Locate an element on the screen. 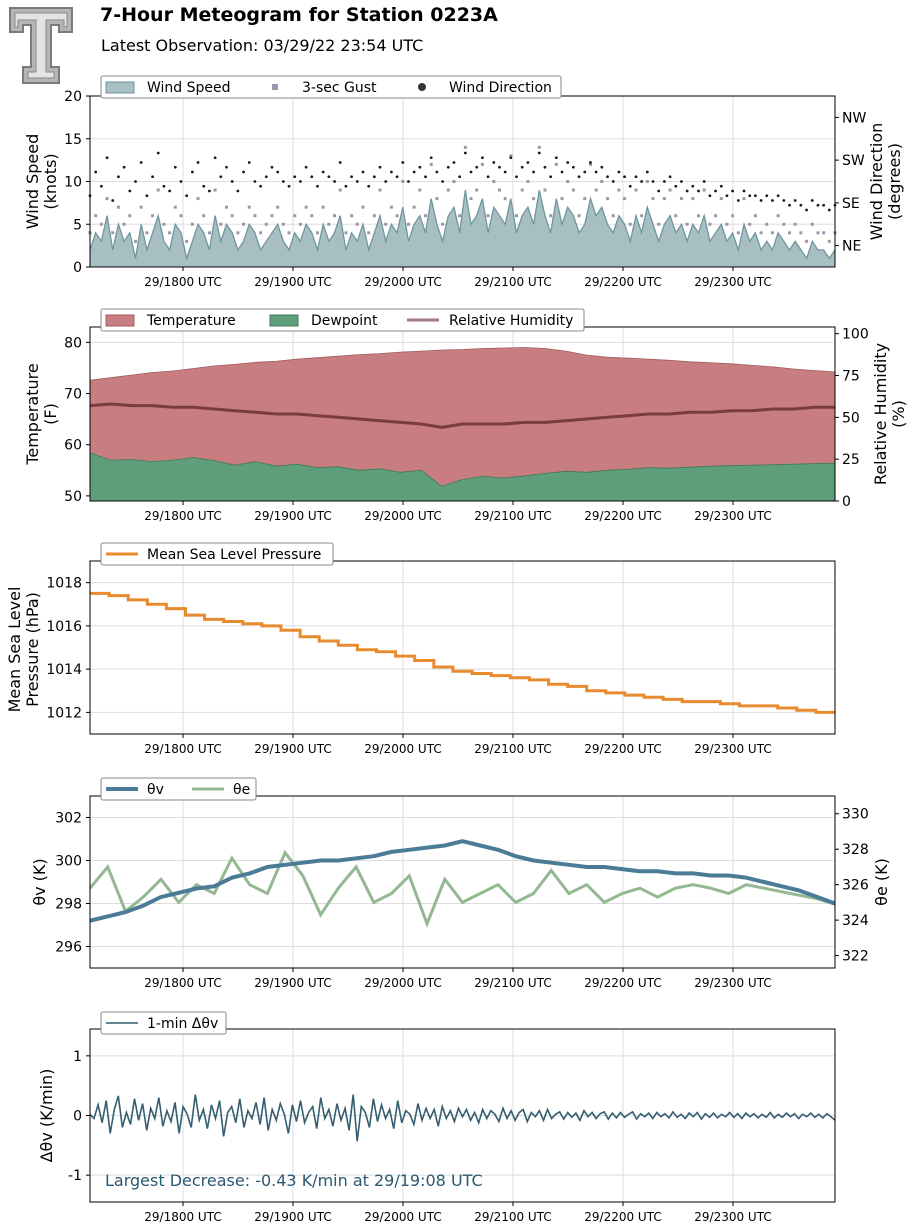  temperature-axis-label: Temperature(F) is located at coordinates (41, 414).